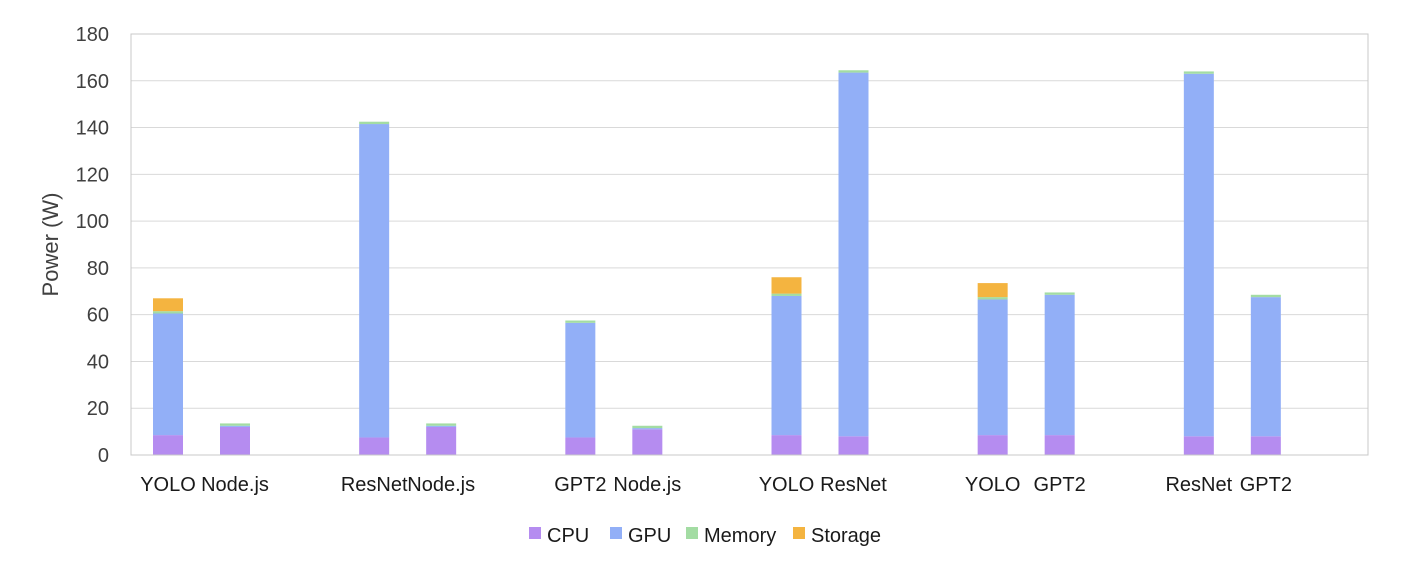  Describe the element at coordinates (846, 536) in the screenshot. I see `legend-label-storage: Storage` at that location.